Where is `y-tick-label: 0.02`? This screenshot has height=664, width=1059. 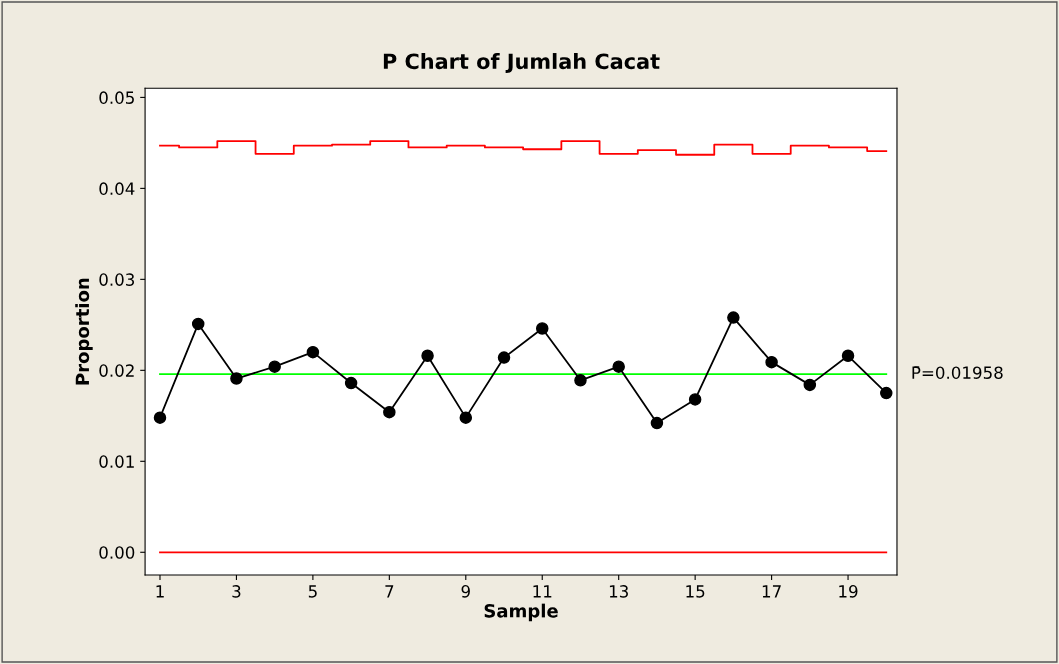 y-tick-label: 0.02 is located at coordinates (116, 370).